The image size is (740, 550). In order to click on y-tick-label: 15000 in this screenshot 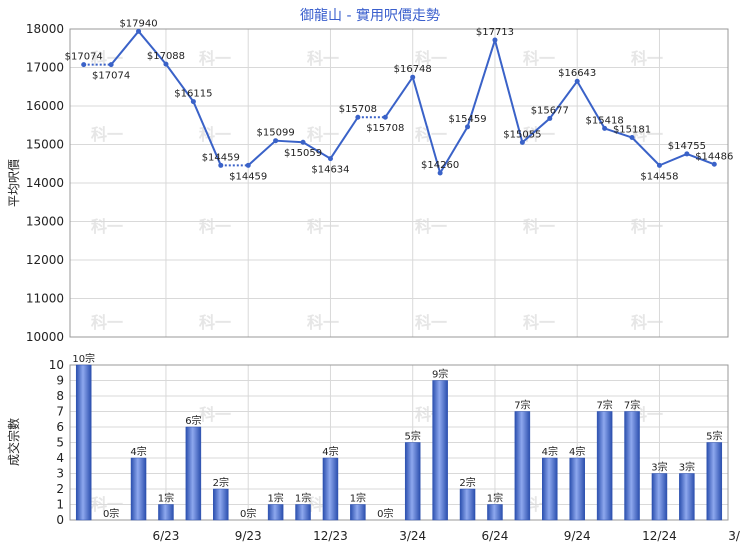, I will do `click(45, 145)`.